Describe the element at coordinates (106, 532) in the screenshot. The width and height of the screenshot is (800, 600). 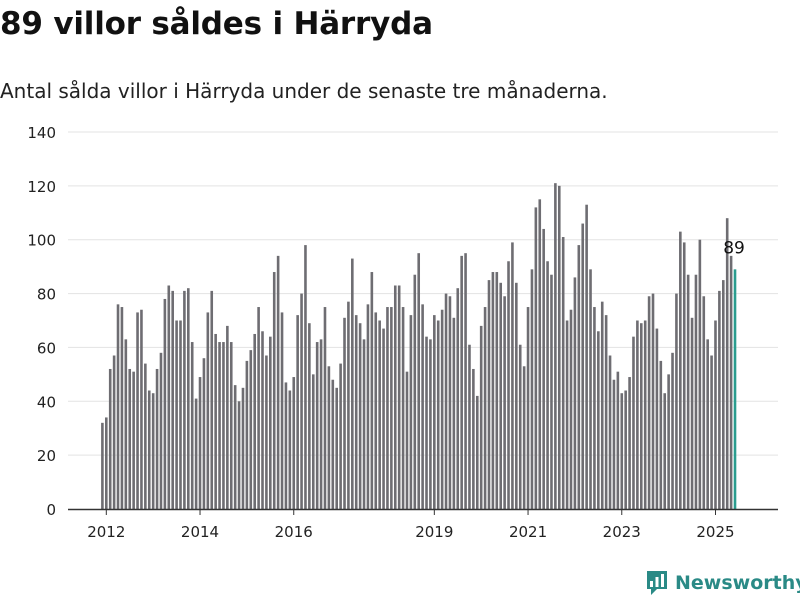
I see `x-tick-label: 2012` at that location.